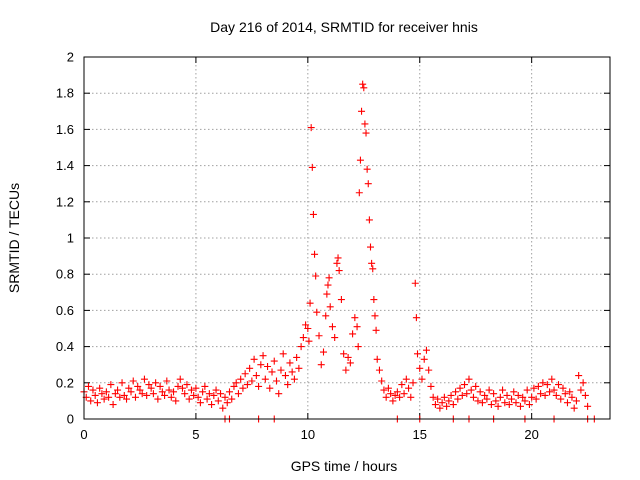 The width and height of the screenshot is (640, 480). Describe the element at coordinates (65, 274) in the screenshot. I see `y-tick-label: 0.8` at that location.